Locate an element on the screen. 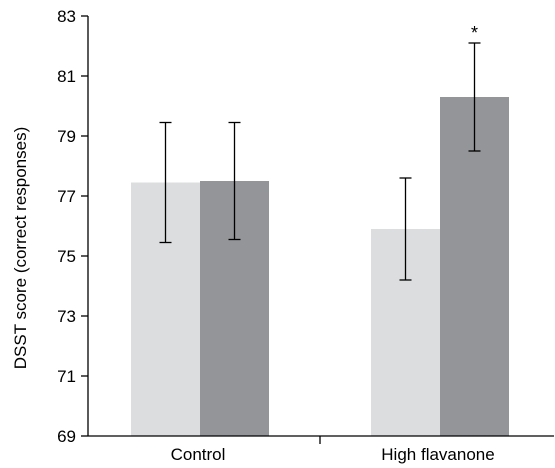 Image resolution: width=555 pixels, height=468 pixels. y-tick-label-7: 83 is located at coordinates (66, 16).